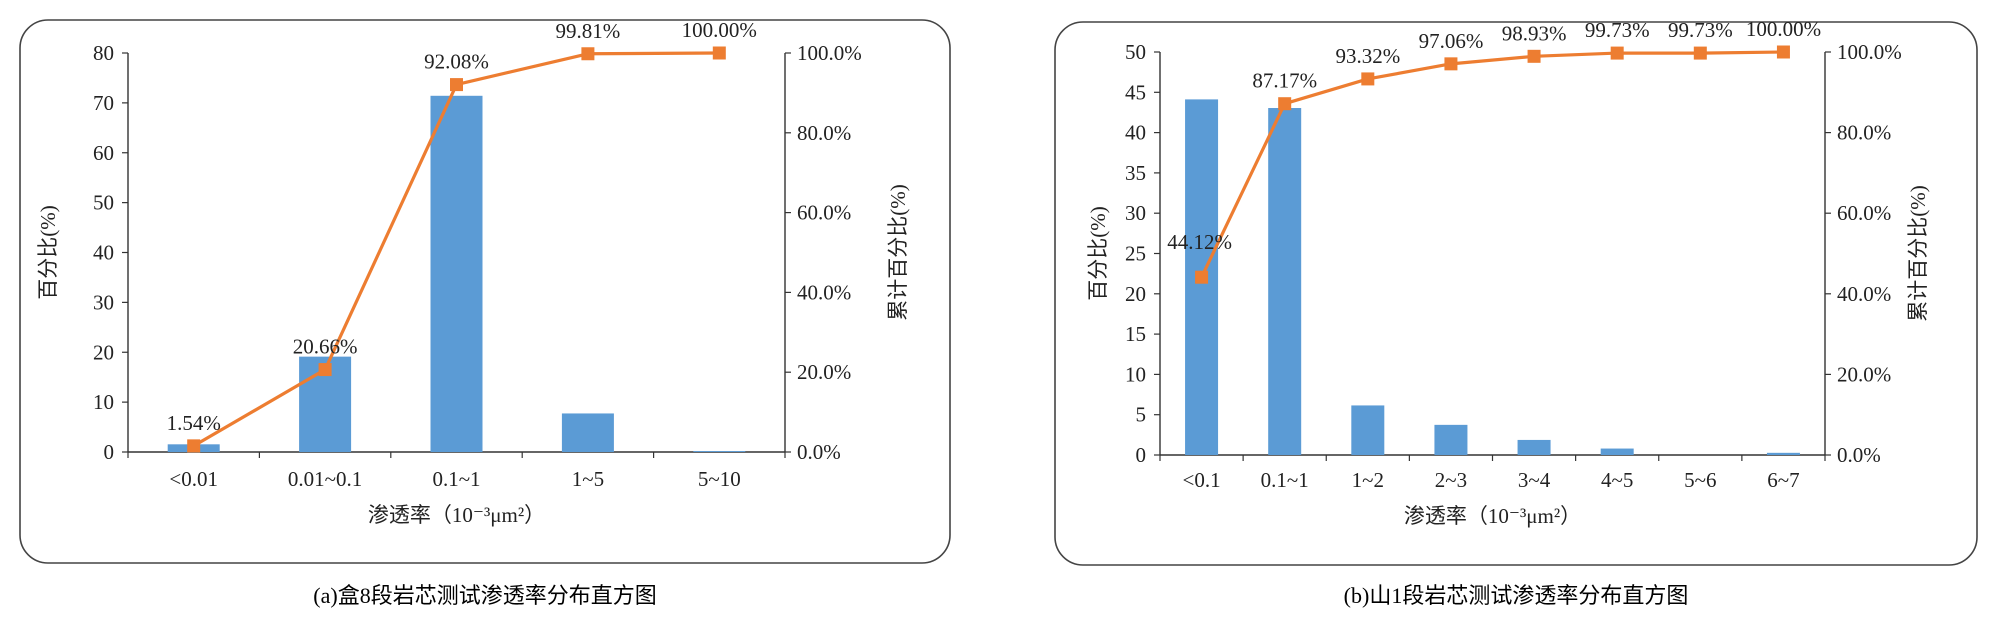 Image resolution: width=2000 pixels, height=631 pixels. I want to click on chart-a-ytick-label: 20, so click(103, 352).